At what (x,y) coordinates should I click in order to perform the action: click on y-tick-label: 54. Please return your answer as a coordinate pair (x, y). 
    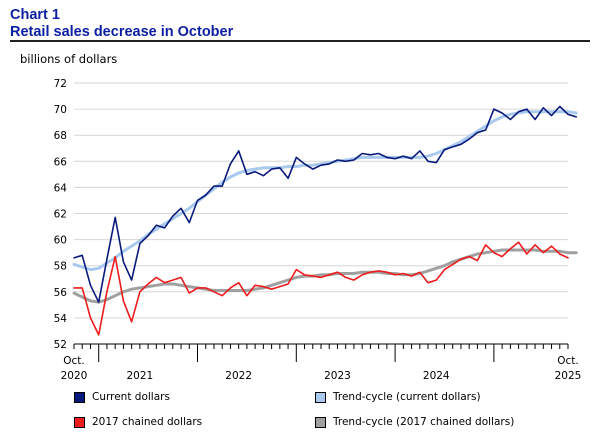
    Looking at the image, I should click on (61, 319).